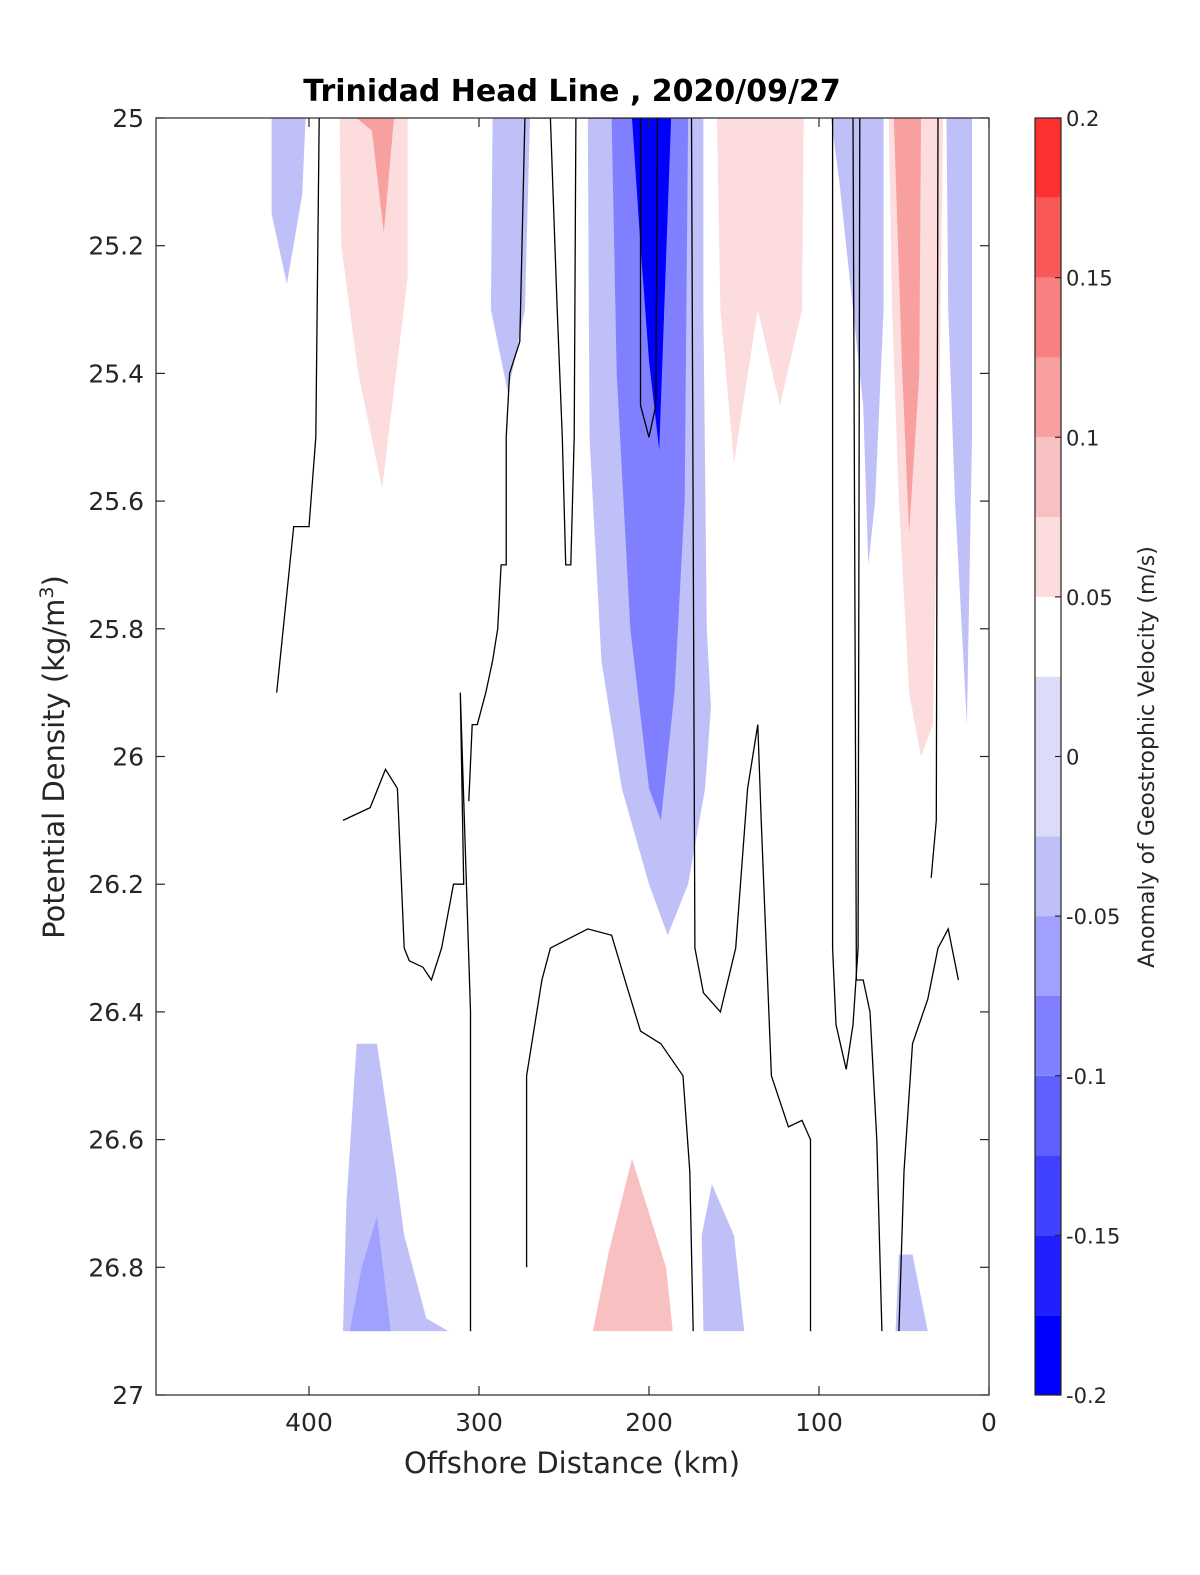 This screenshot has height=1575, width=1200. Describe the element at coordinates (116, 373) in the screenshot. I see `y-tick-label: 25.4` at that location.